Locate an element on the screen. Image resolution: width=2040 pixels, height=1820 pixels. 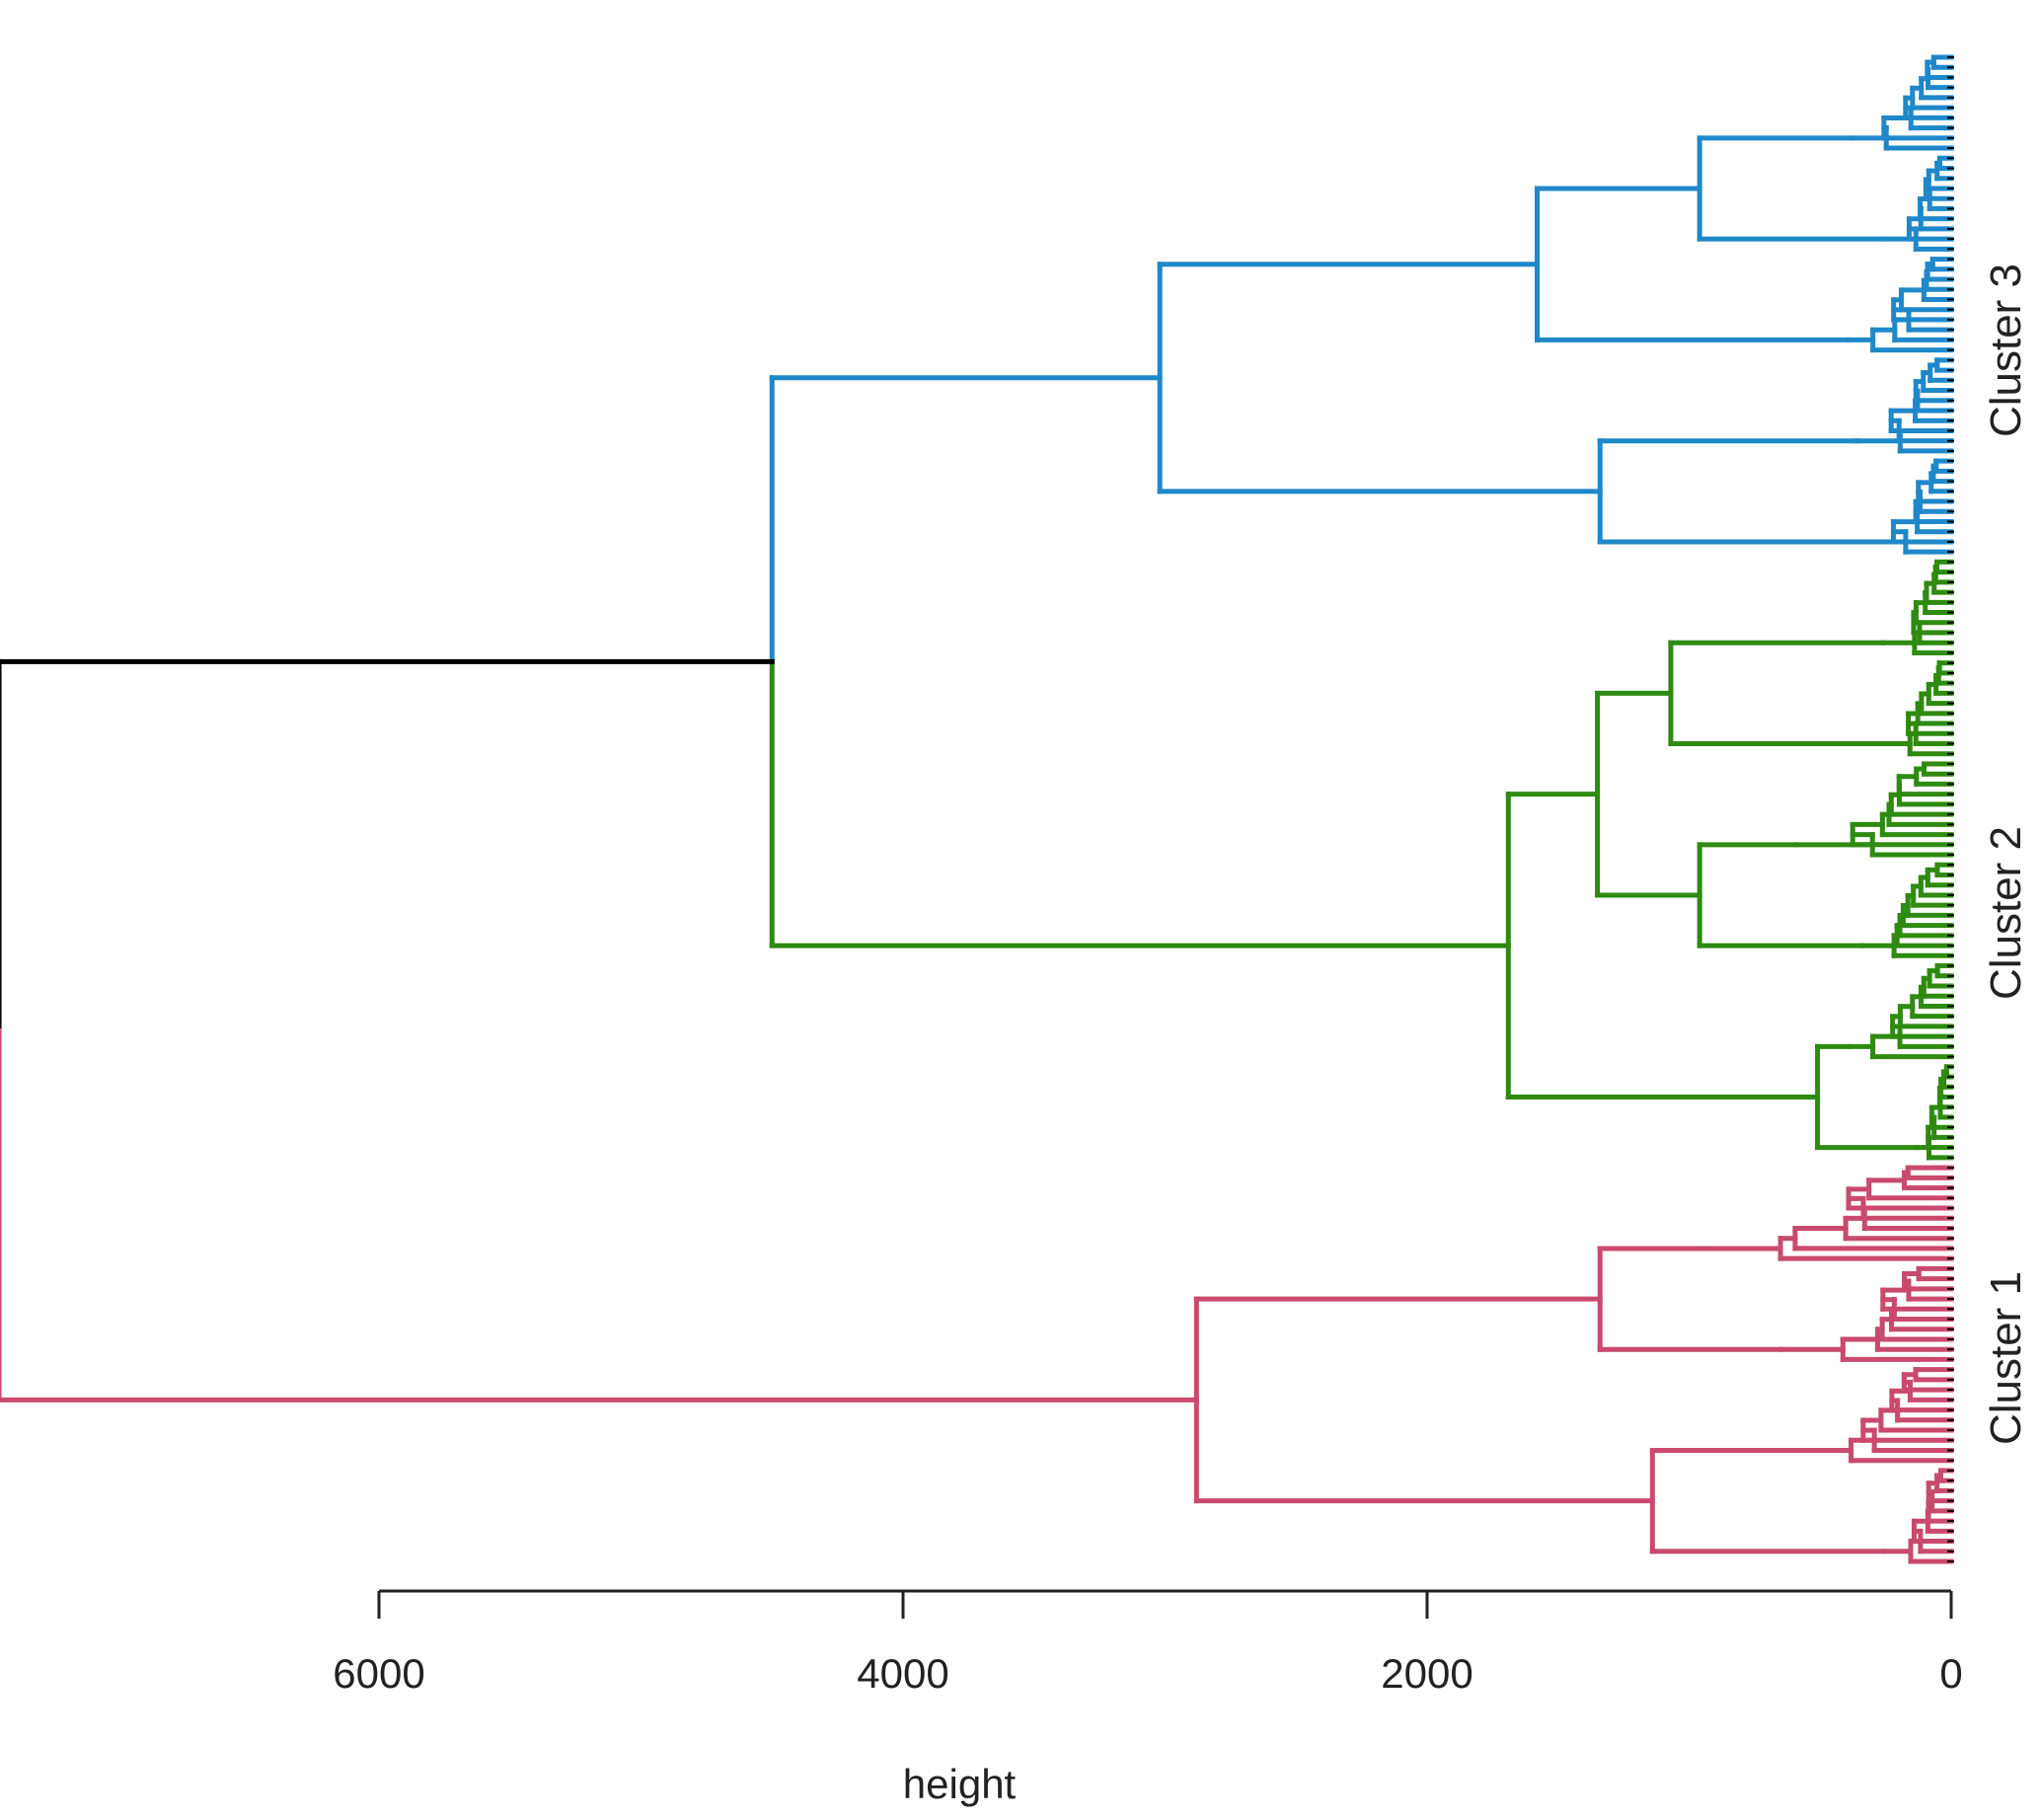
x-axis-ticks: 6000 4000 2000 0 is located at coordinates (1148, 1644).